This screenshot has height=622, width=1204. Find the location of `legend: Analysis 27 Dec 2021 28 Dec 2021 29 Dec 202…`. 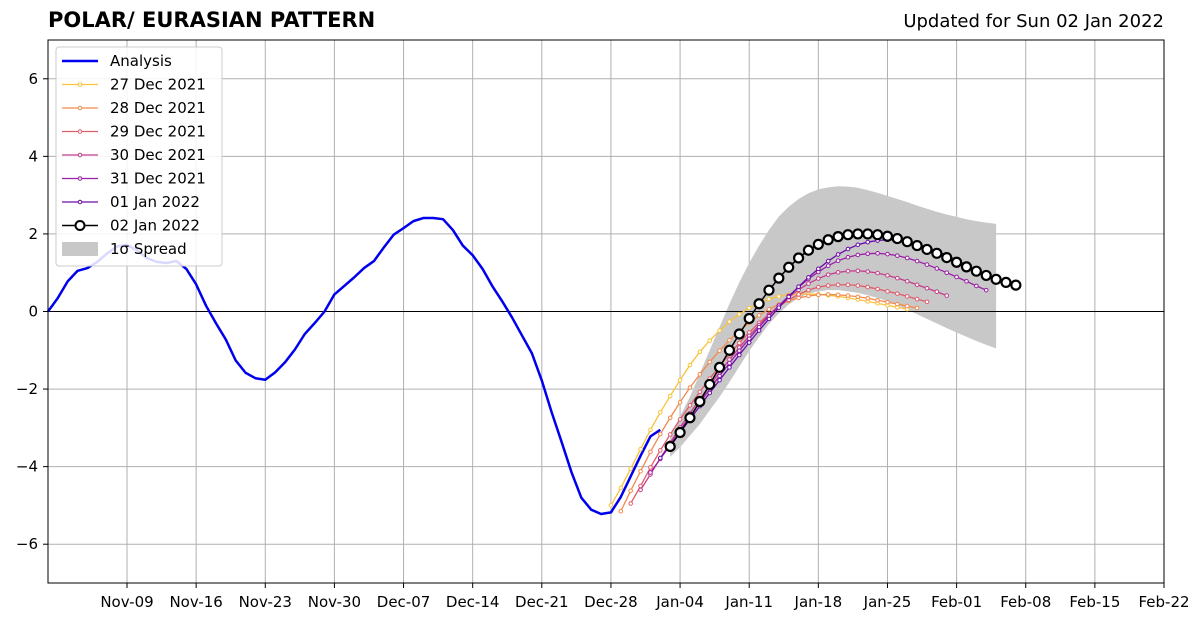

legend: Analysis 27 Dec 2021 28 Dec 2021 29 Dec 202… is located at coordinates (139, 156).